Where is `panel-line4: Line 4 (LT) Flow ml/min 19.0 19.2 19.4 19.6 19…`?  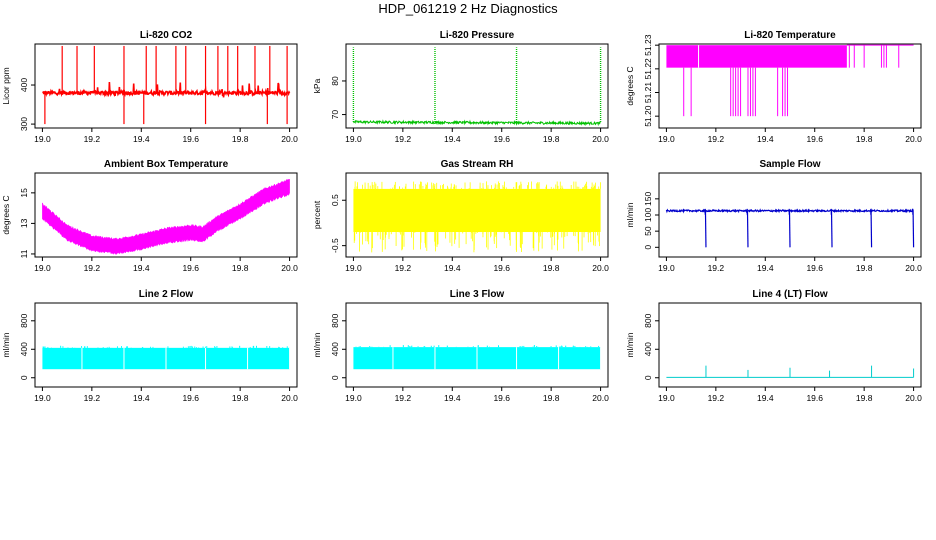
panel-line4: Line 4 (LT) Flow ml/min 19.0 19.2 19.4 19.6 19… is located at coordinates (773, 346).